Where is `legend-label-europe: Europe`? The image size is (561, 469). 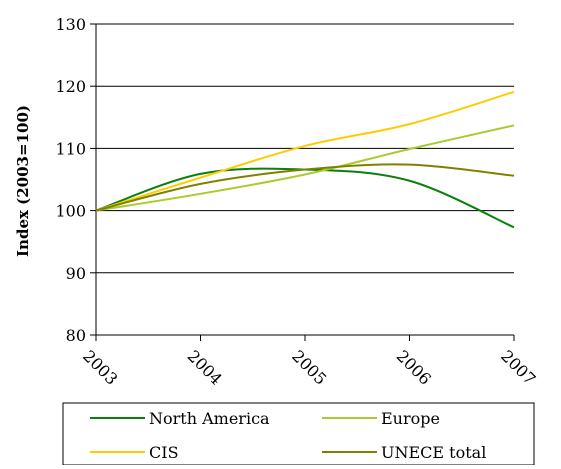 legend-label-europe: Europe is located at coordinates (410, 418).